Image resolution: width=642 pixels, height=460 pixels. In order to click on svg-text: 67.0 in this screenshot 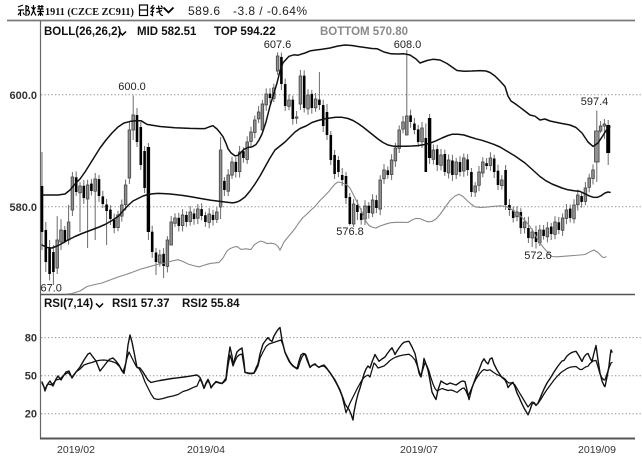, I will do `click(51, 289)`.